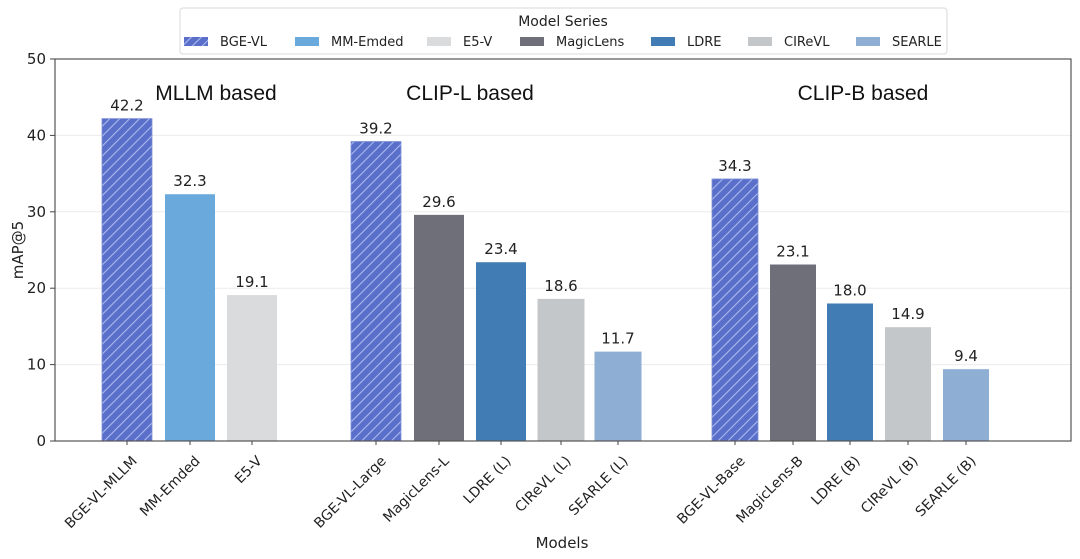  Describe the element at coordinates (543, 484) in the screenshot. I see `x-tick-label: CIReVL (L)` at that location.